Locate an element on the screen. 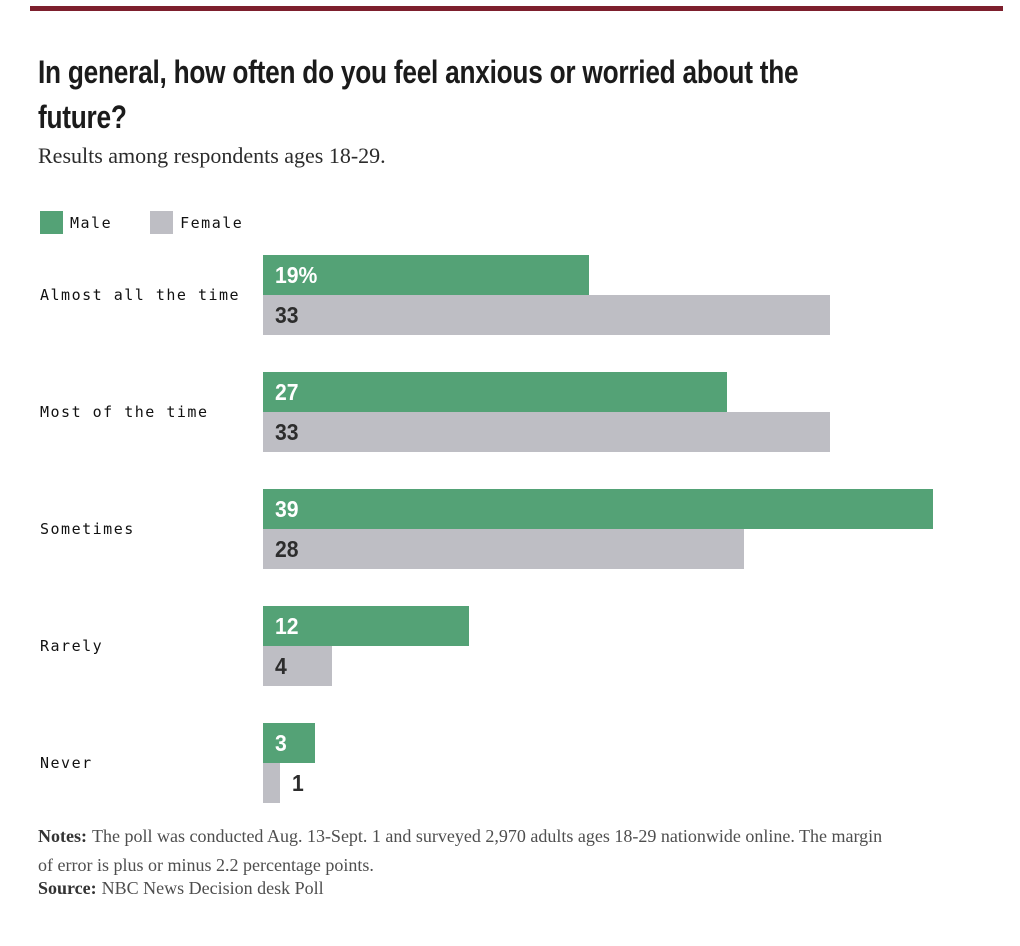 Image resolution: width=1020 pixels, height=946 pixels. bar-female-most-of-the-time: 33 is located at coordinates (546, 432).